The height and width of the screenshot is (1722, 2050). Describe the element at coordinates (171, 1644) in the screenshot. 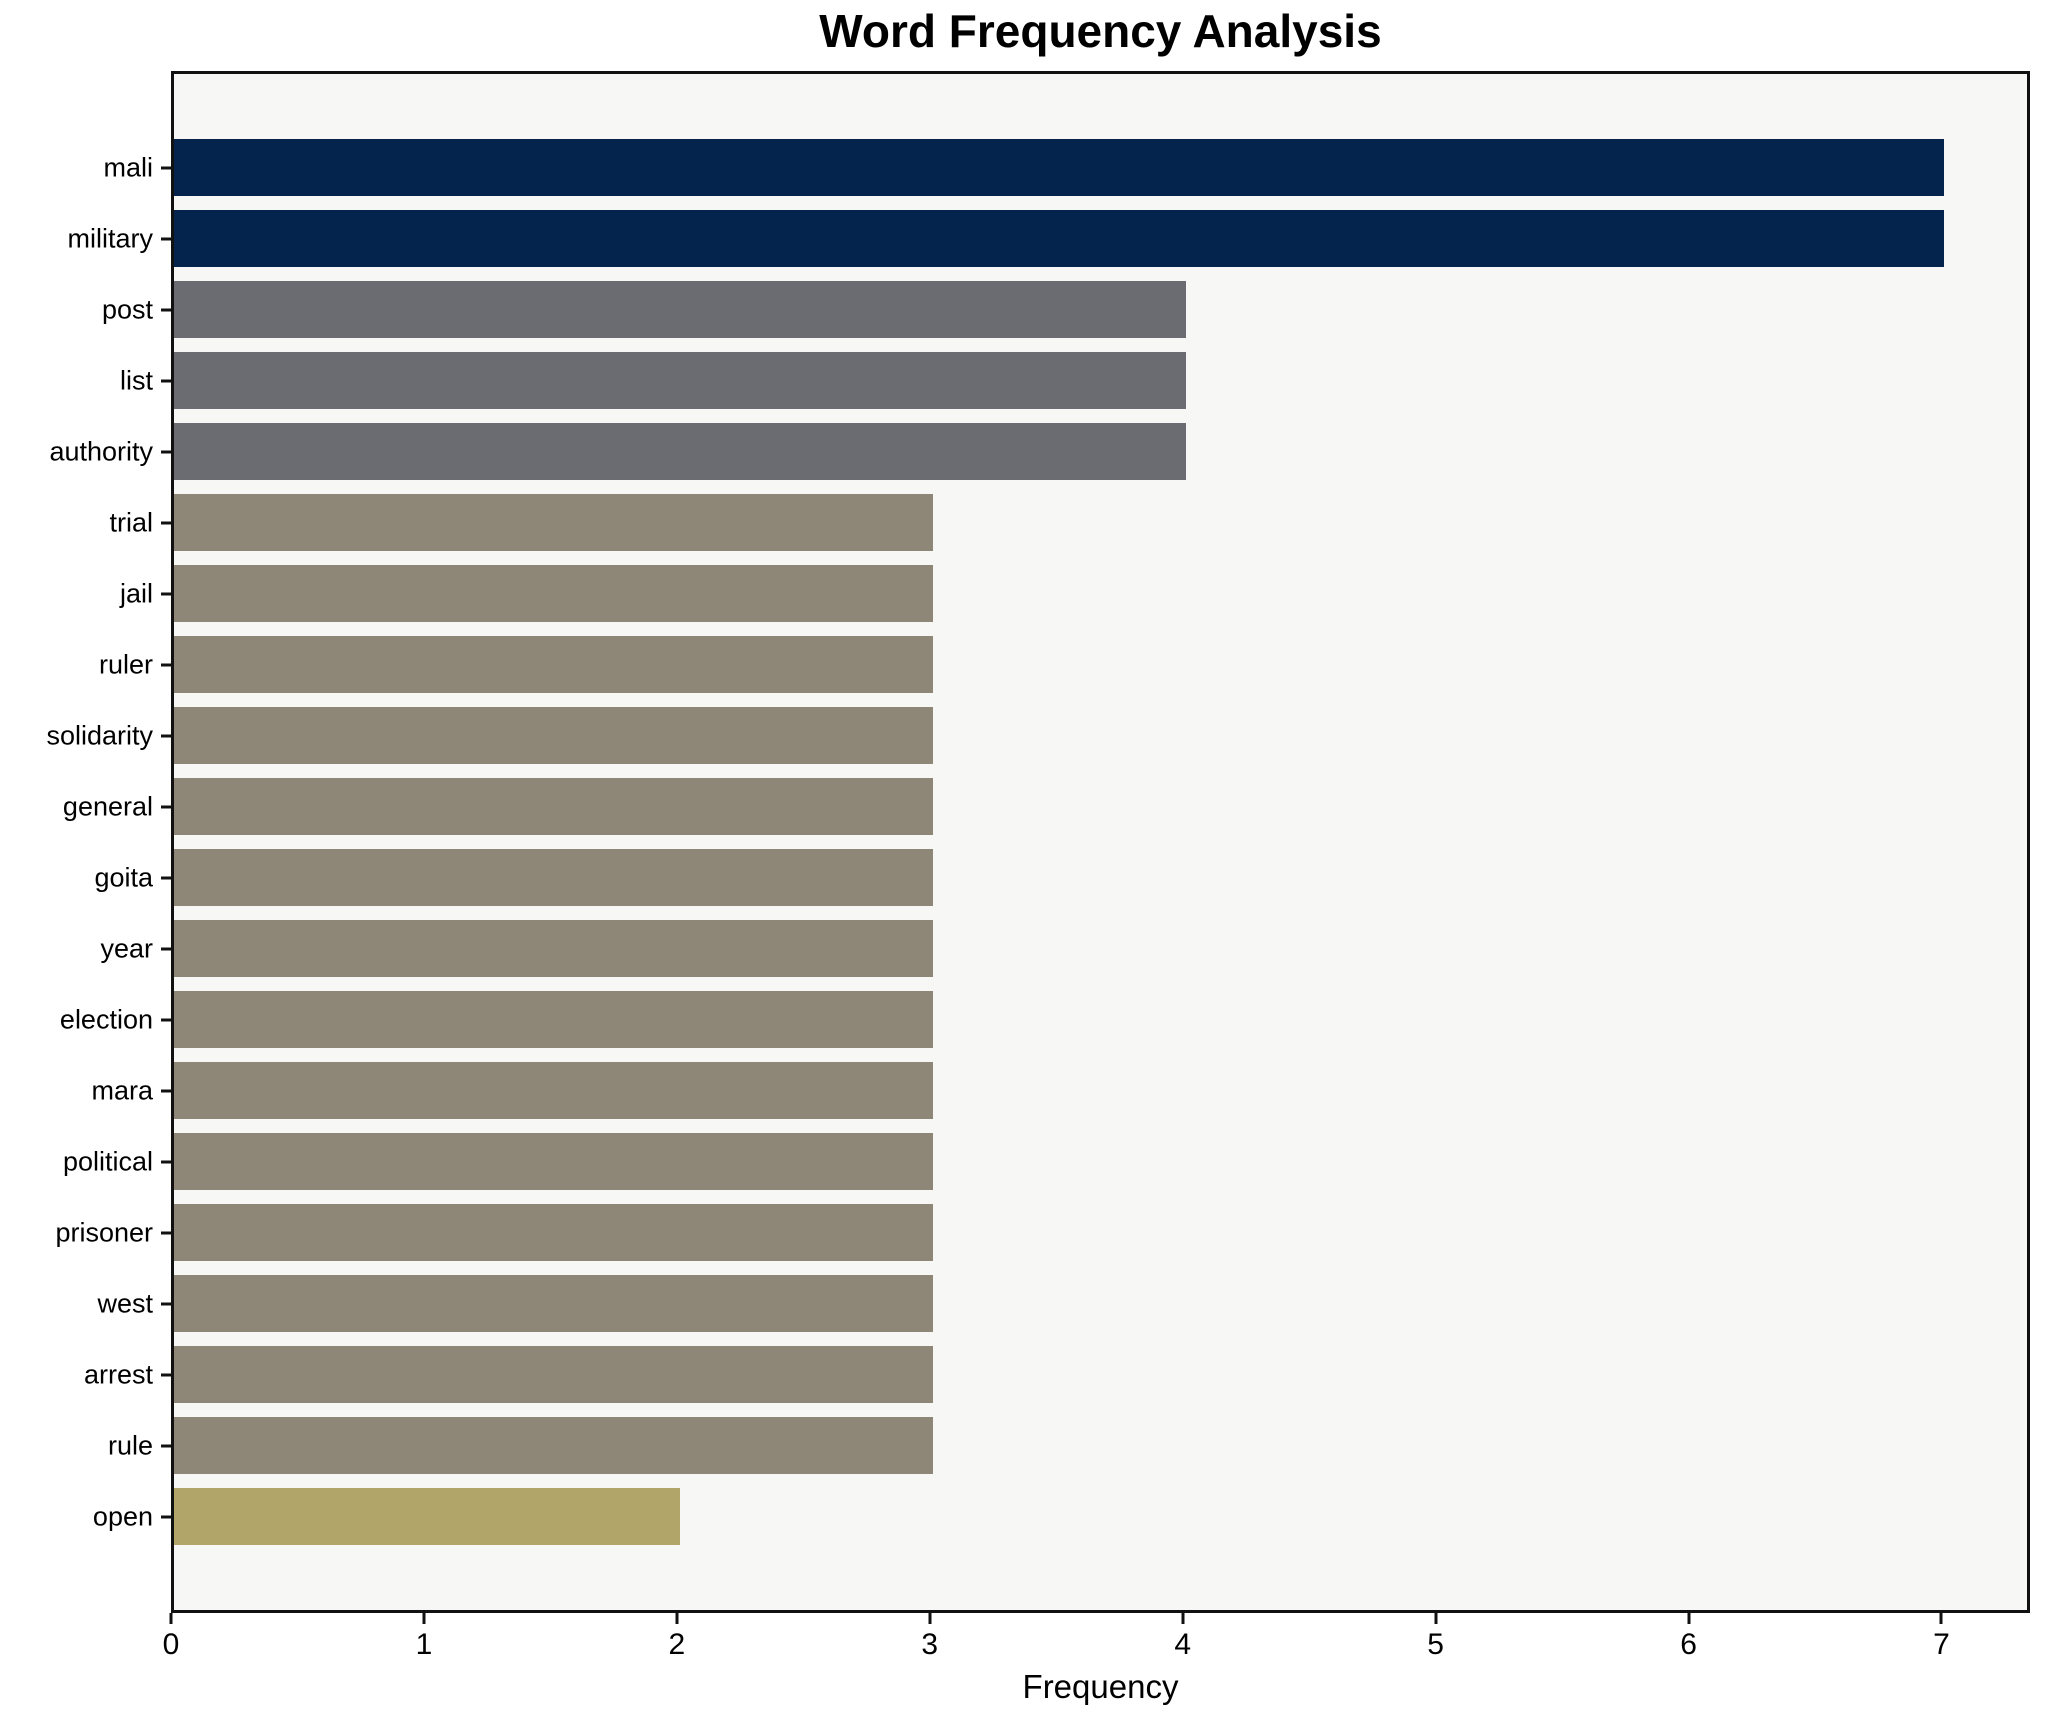

I see `x-tick-label-0: 0` at that location.